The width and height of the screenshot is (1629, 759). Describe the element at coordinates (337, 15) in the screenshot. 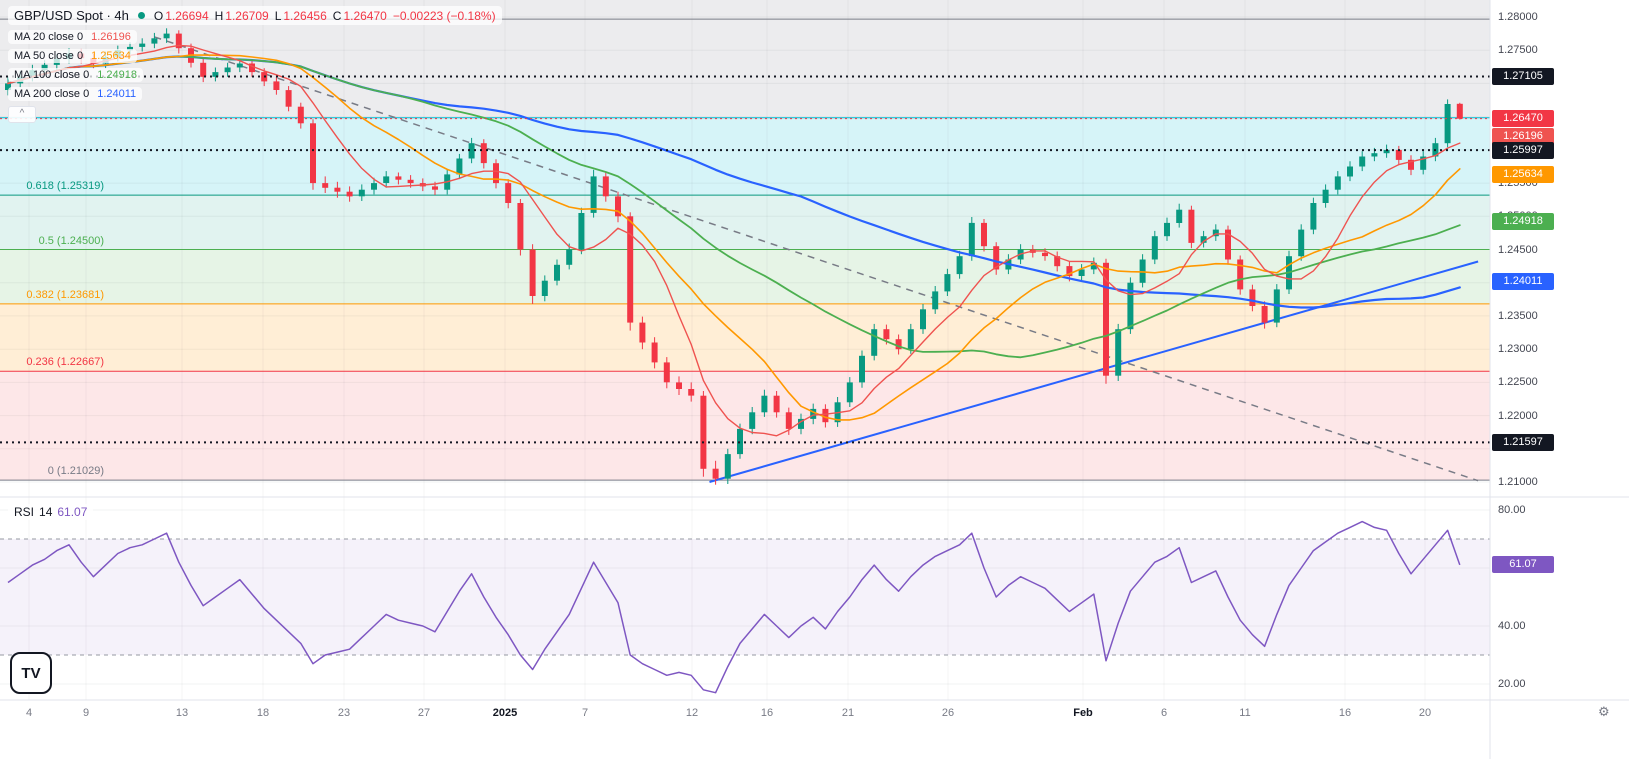

I see `close-label: C` at that location.